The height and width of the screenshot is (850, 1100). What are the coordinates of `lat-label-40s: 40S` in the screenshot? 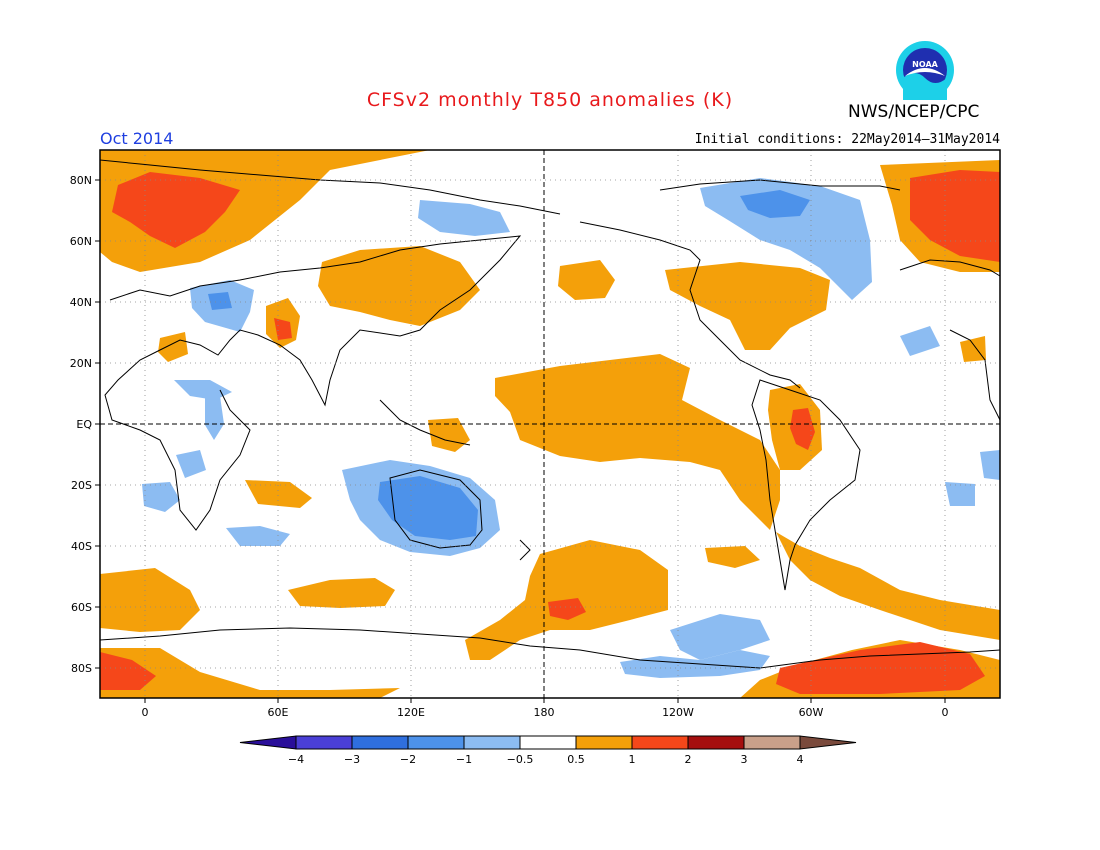 It's located at (81, 546).